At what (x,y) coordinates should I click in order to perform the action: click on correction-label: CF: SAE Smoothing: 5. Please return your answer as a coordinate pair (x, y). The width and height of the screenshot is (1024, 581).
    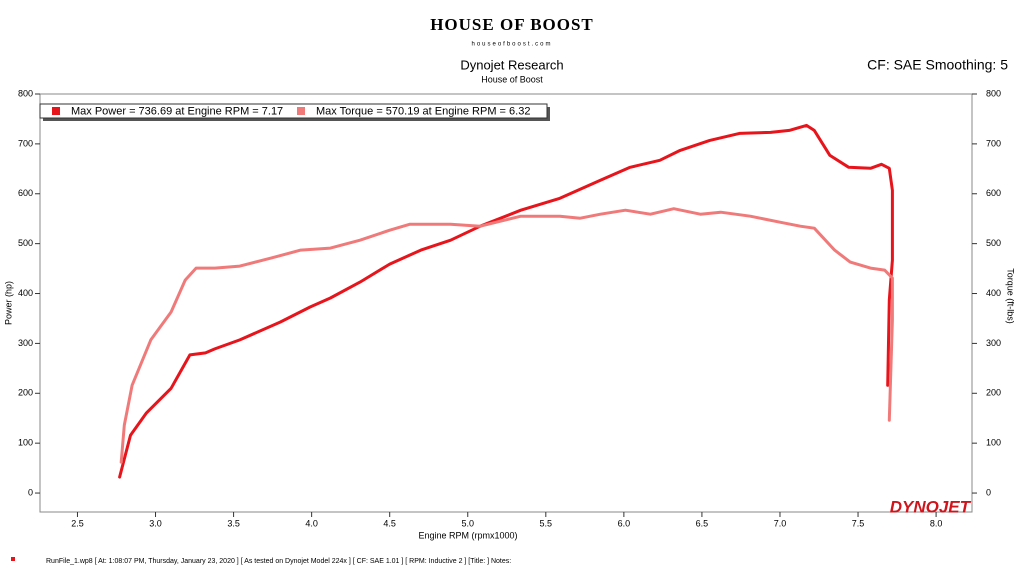
    Looking at the image, I should click on (937, 65).